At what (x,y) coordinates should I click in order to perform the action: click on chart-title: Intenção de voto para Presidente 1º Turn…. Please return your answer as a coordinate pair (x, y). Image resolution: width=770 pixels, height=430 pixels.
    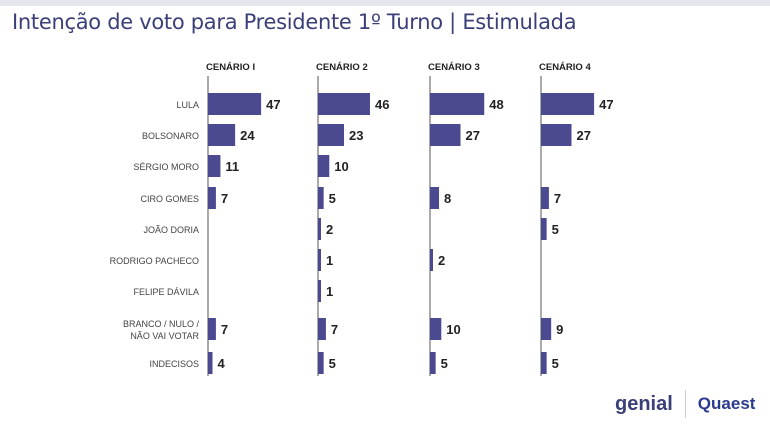
    Looking at the image, I should click on (294, 22).